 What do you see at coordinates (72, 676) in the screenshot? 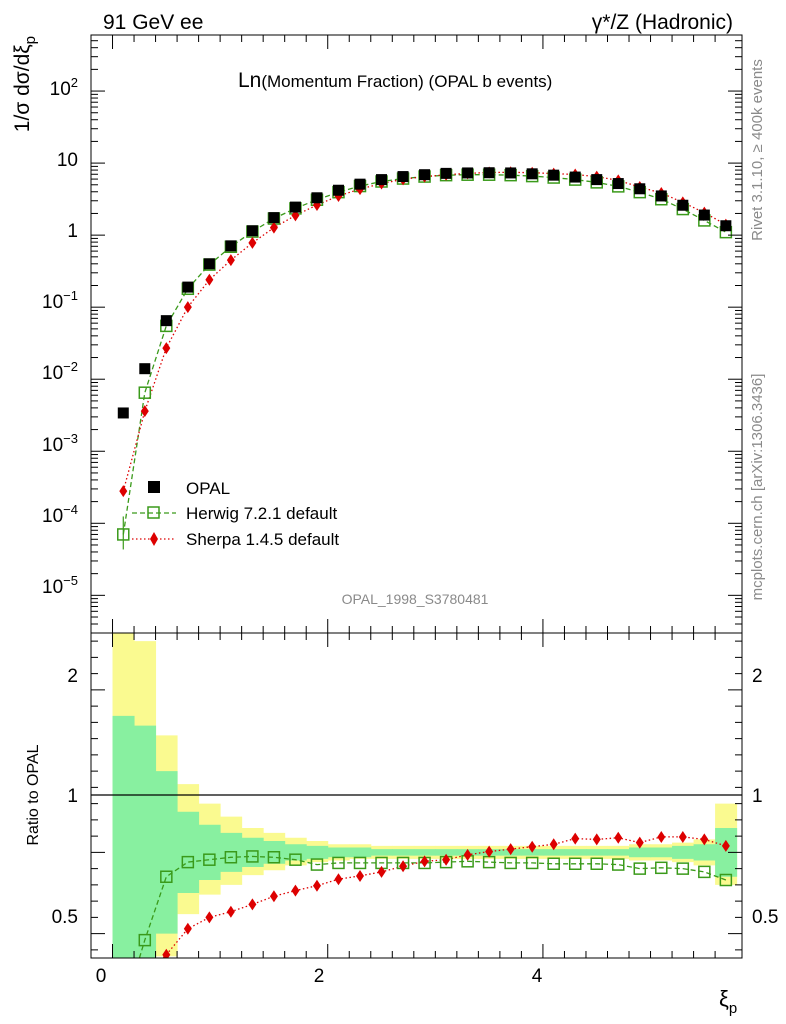
I see `ratio-y-tick-label-2: 2` at bounding box center [72, 676].